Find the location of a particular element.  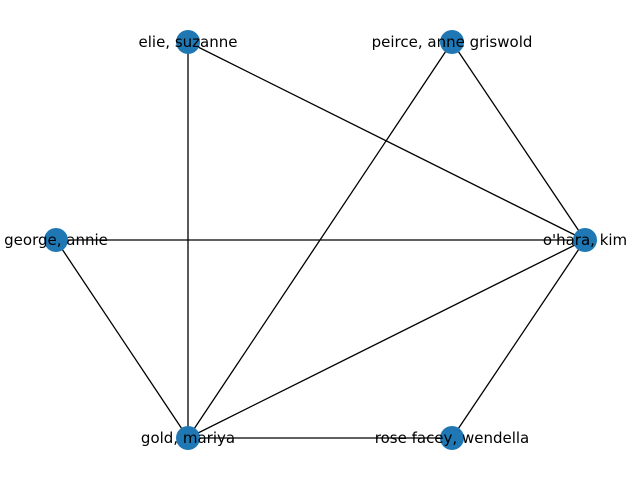

edge-peirce-ohara is located at coordinates (518, 141).